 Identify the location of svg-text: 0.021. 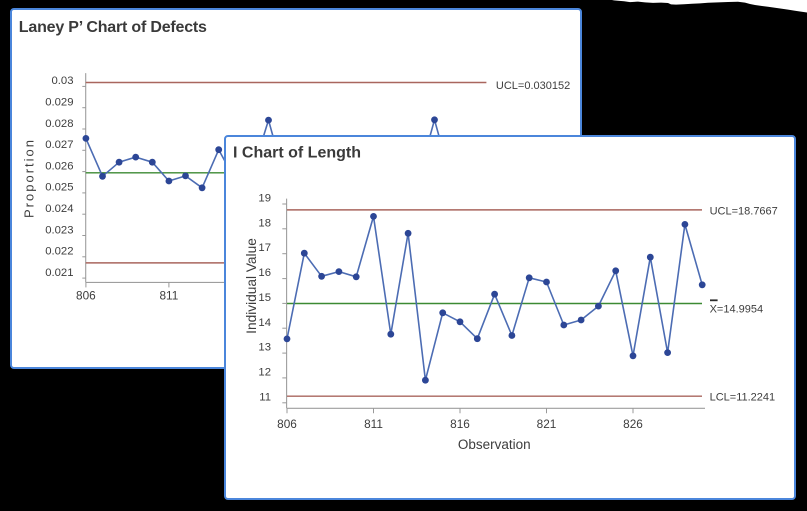
(59, 273).